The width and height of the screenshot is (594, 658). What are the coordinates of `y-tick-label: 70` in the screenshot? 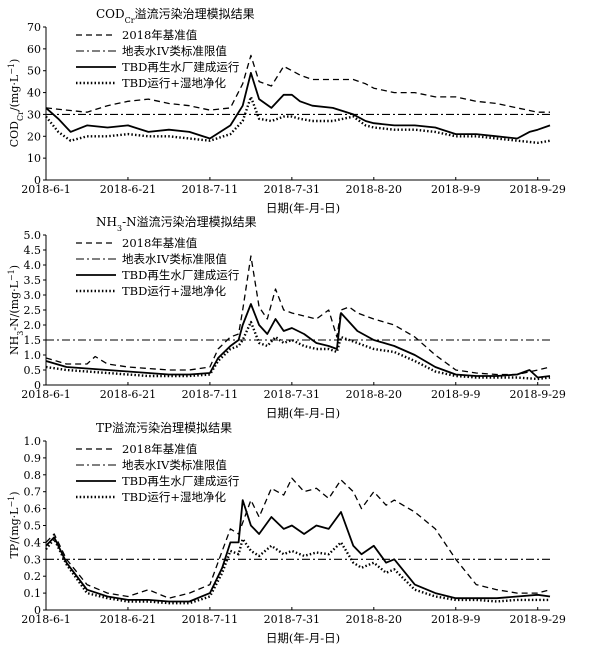 It's located at (34, 27).